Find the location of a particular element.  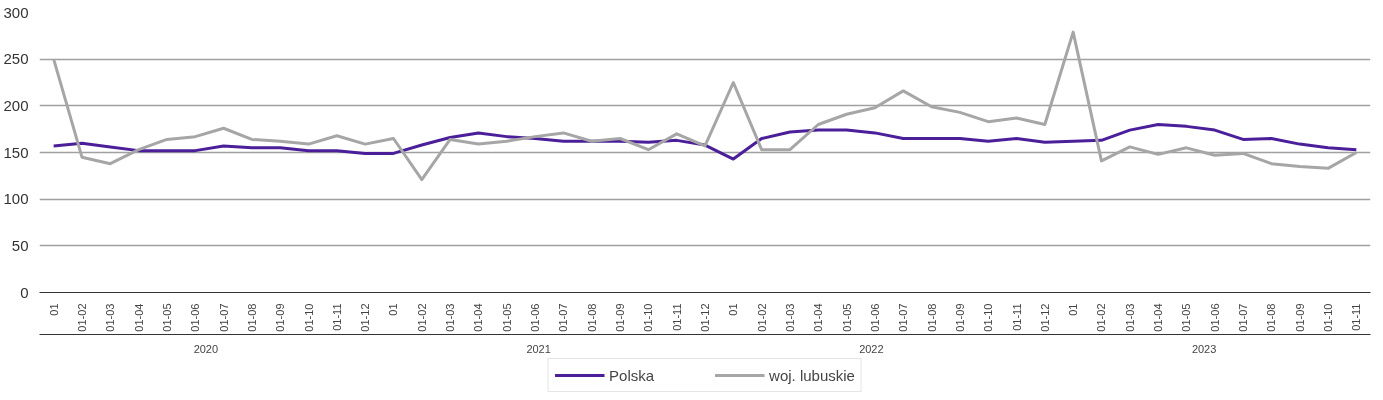

y-tick-label: 50 is located at coordinates (20, 245).